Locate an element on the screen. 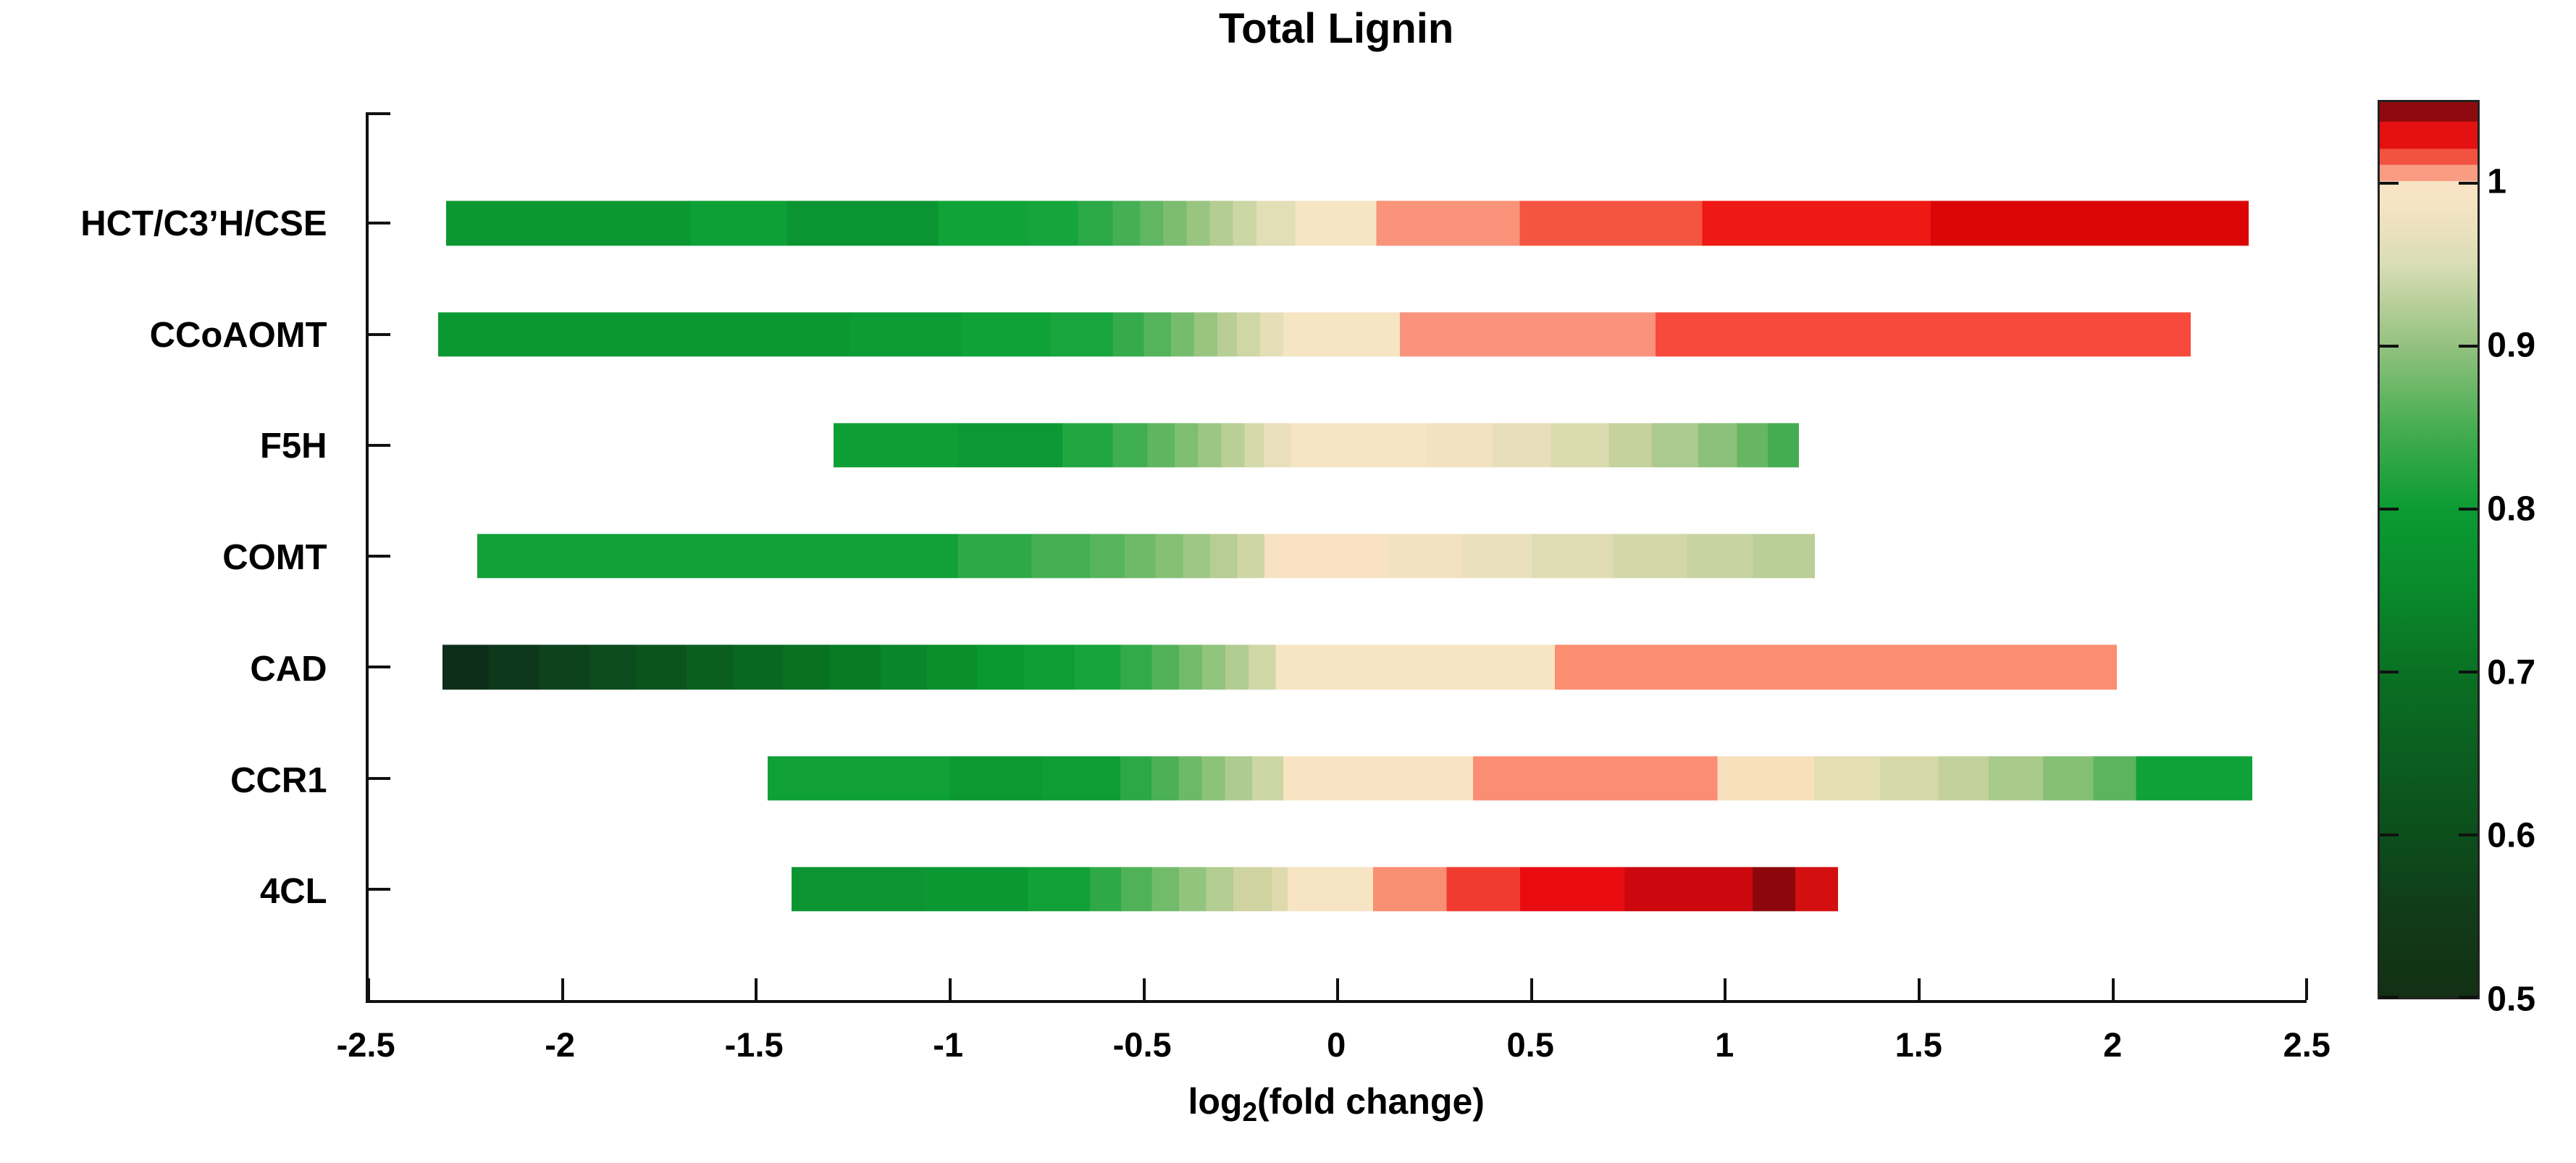 This screenshot has height=1163, width=2576. y-axis-label: 4CL is located at coordinates (293, 892).